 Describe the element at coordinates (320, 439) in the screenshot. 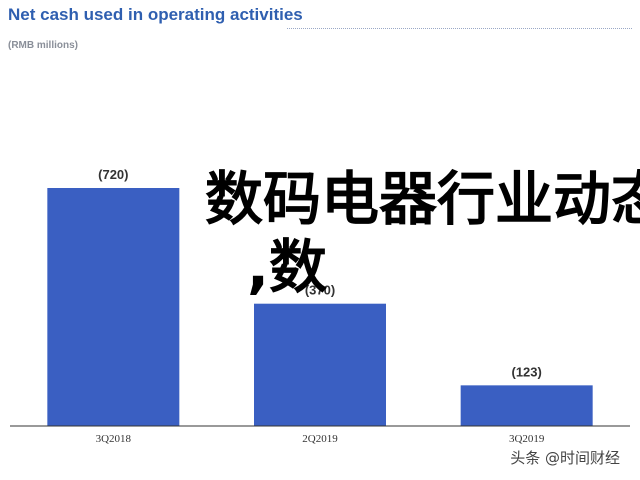

I see `x-tick-2Q2019: 2Q2019` at that location.